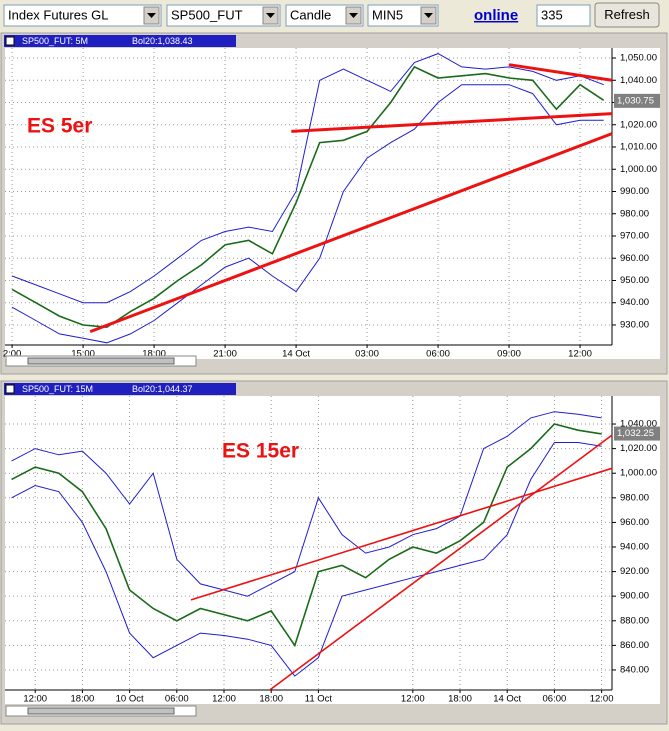  What do you see at coordinates (552, 14) in the screenshot?
I see `count-text: 335` at bounding box center [552, 14].